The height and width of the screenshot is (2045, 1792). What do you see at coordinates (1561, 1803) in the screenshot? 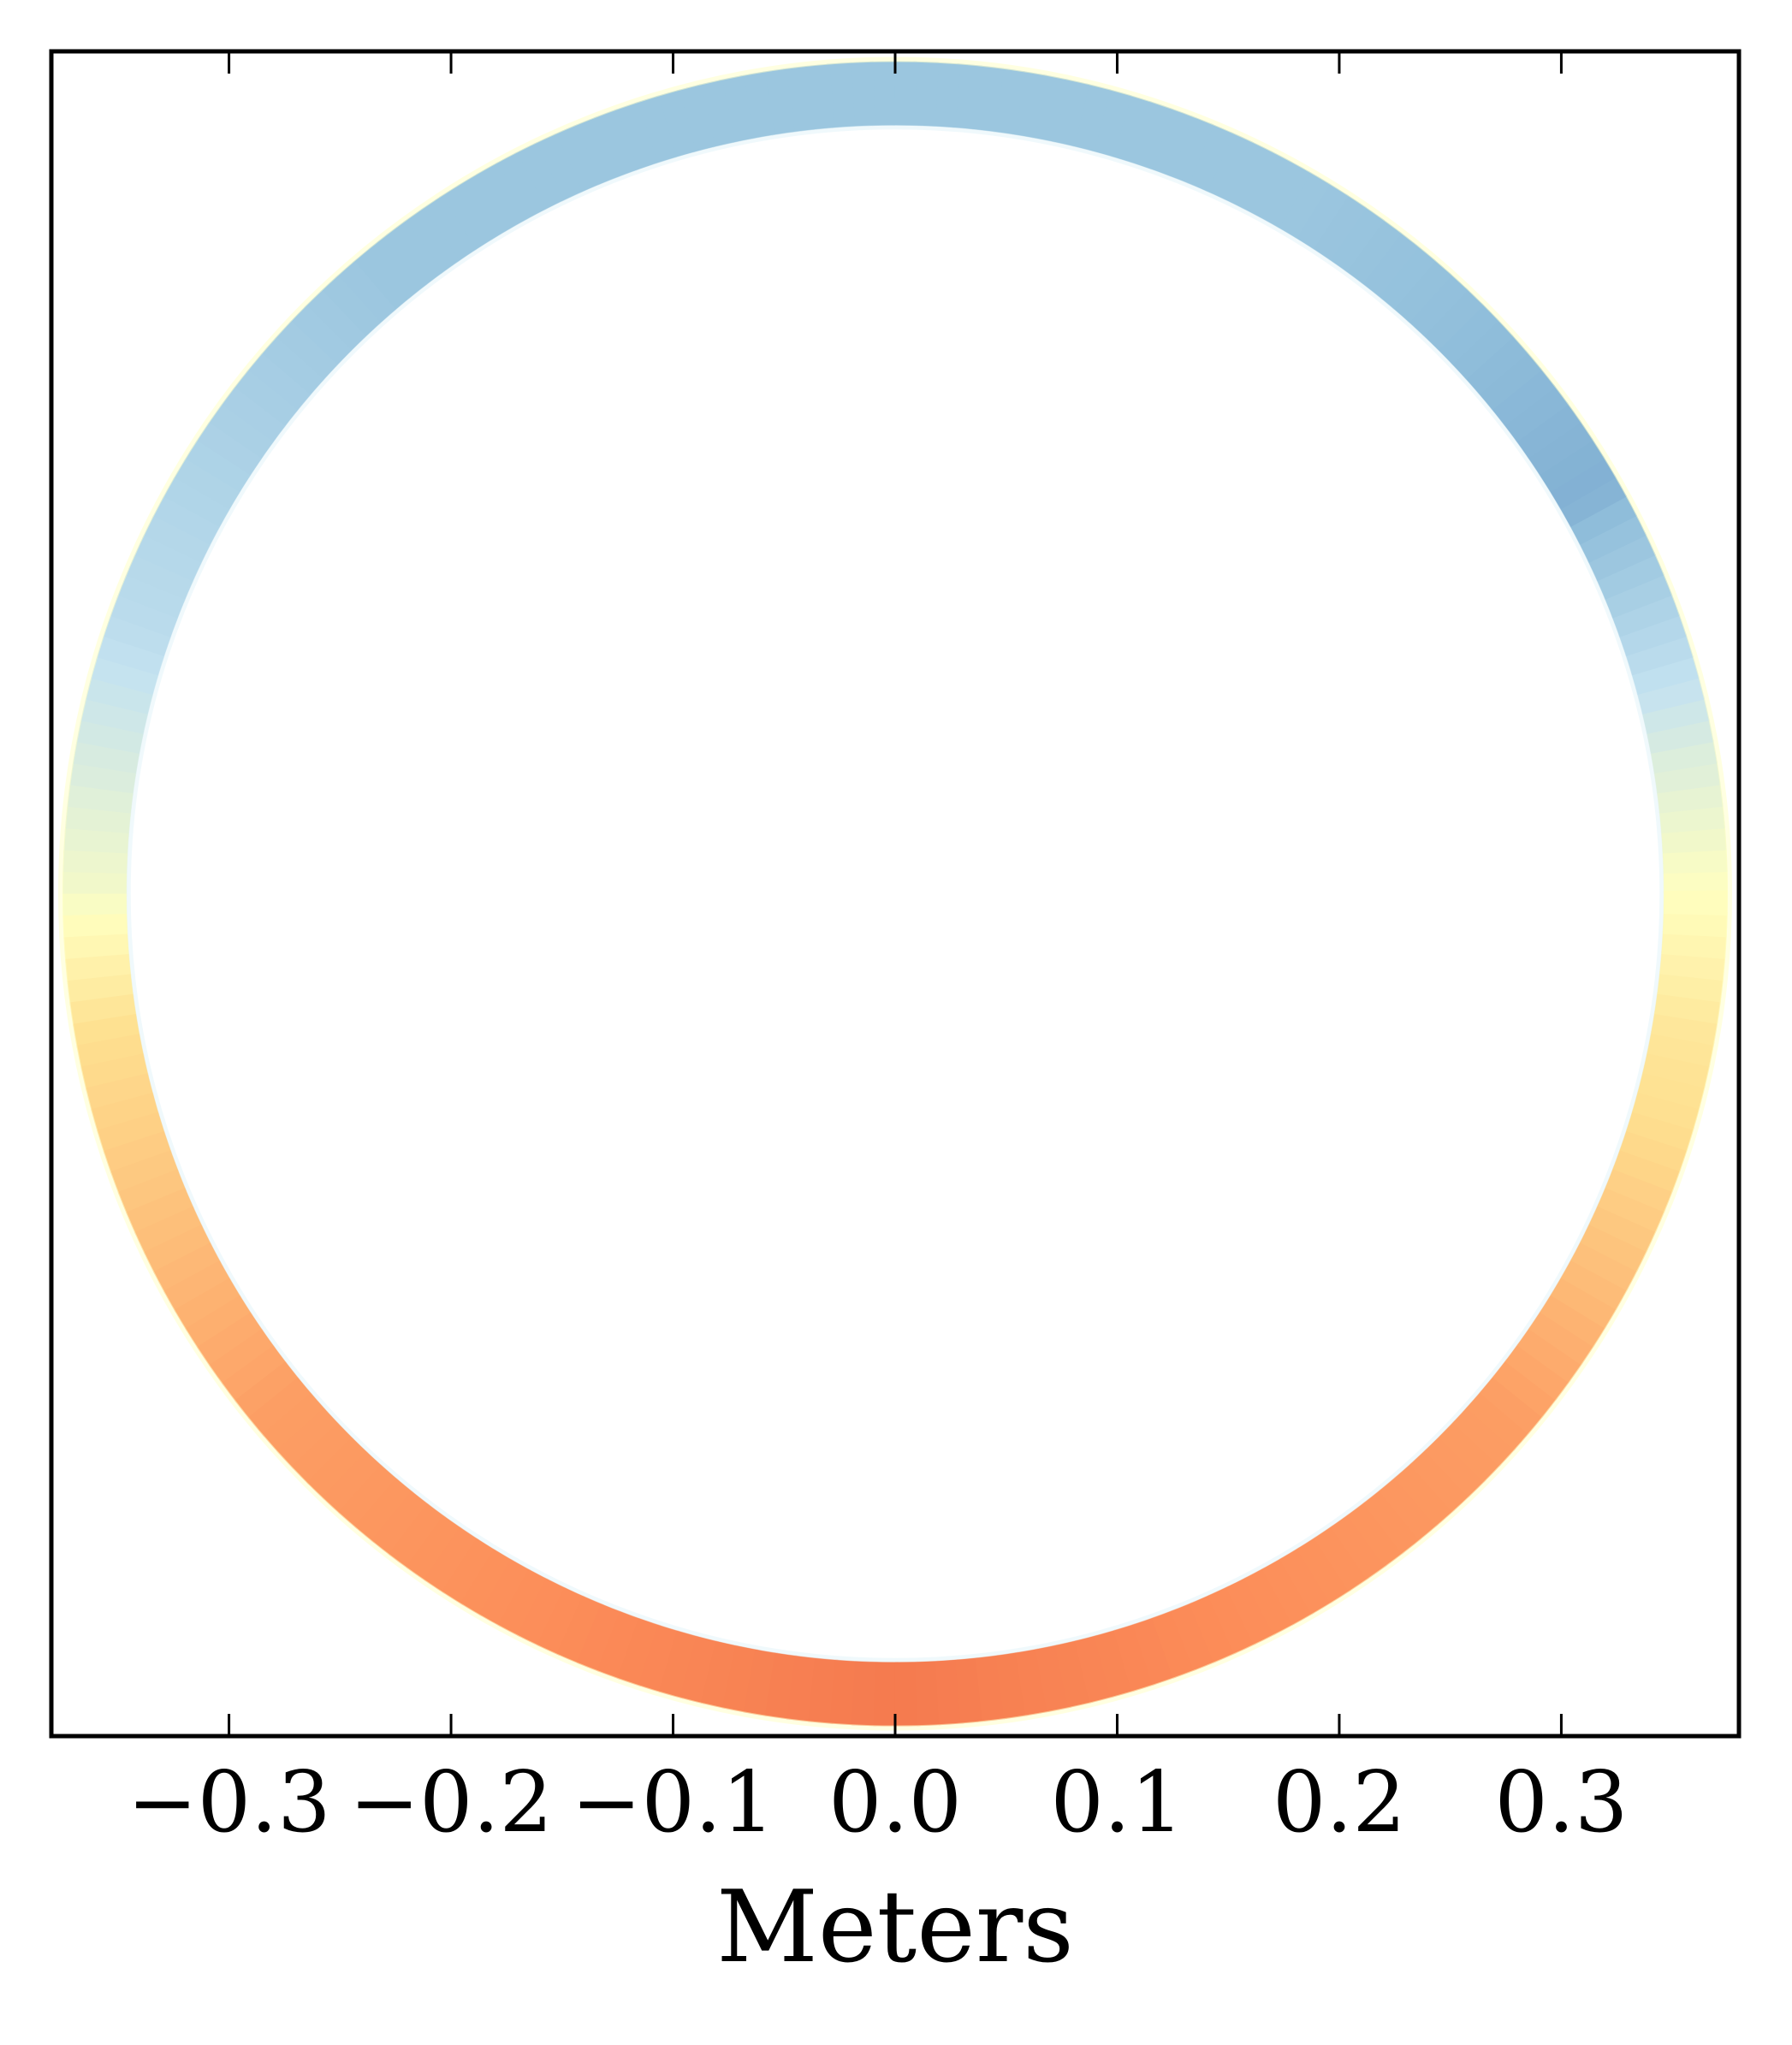
I see `x-tick-label: 0.3` at bounding box center [1561, 1803].